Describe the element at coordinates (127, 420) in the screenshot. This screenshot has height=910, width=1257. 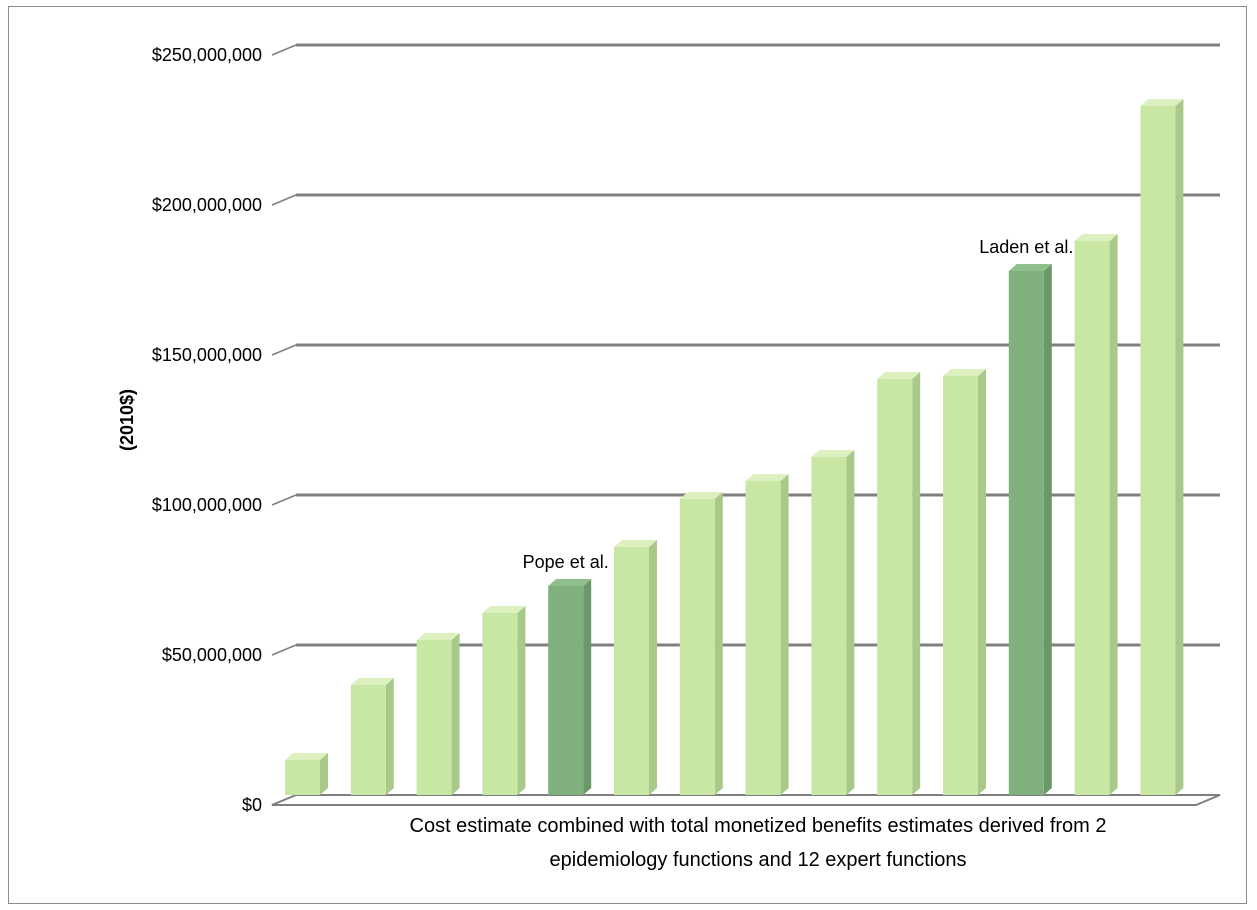
I see `y-axis-title: (2010$)` at that location.